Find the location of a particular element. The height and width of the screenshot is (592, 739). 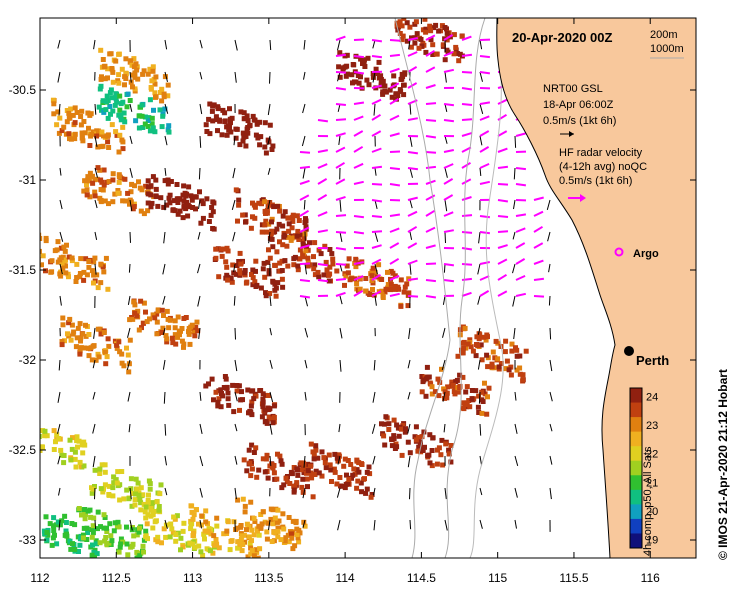

colorbar-swatch is located at coordinates (636, 410).